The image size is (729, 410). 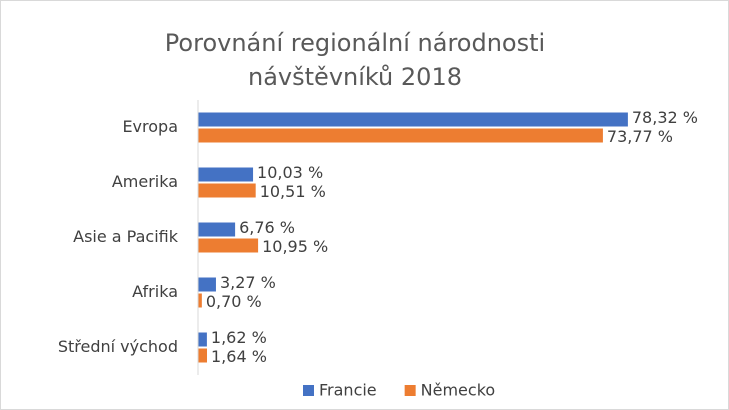 What do you see at coordinates (640, 136) in the screenshot?
I see `data-label: 73,77 %` at bounding box center [640, 136].